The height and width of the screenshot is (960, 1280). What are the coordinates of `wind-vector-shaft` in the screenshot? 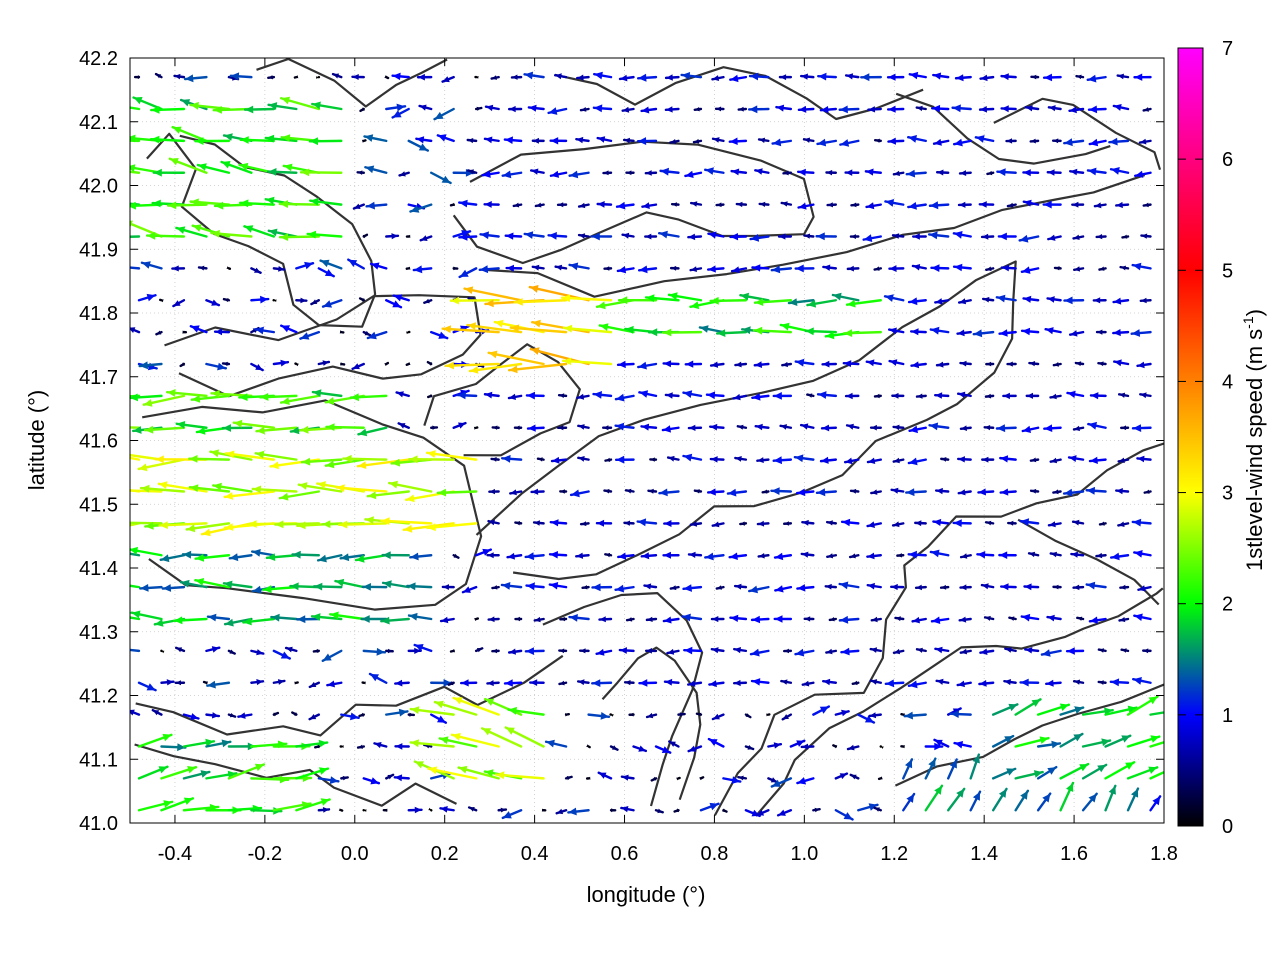 It's located at (135, 172).